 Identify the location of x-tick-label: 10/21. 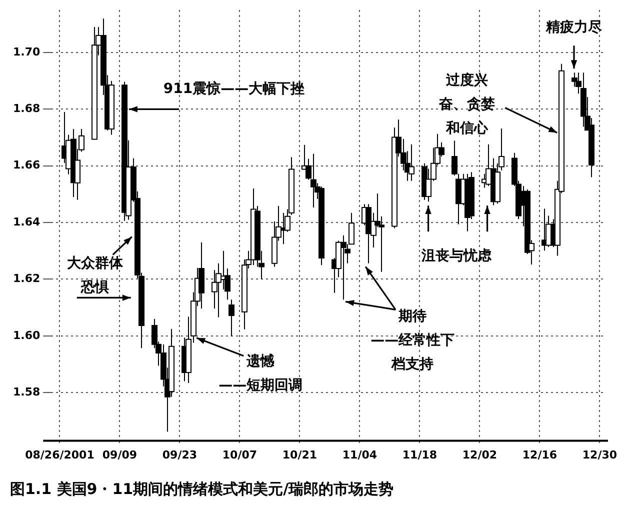
(300, 455).